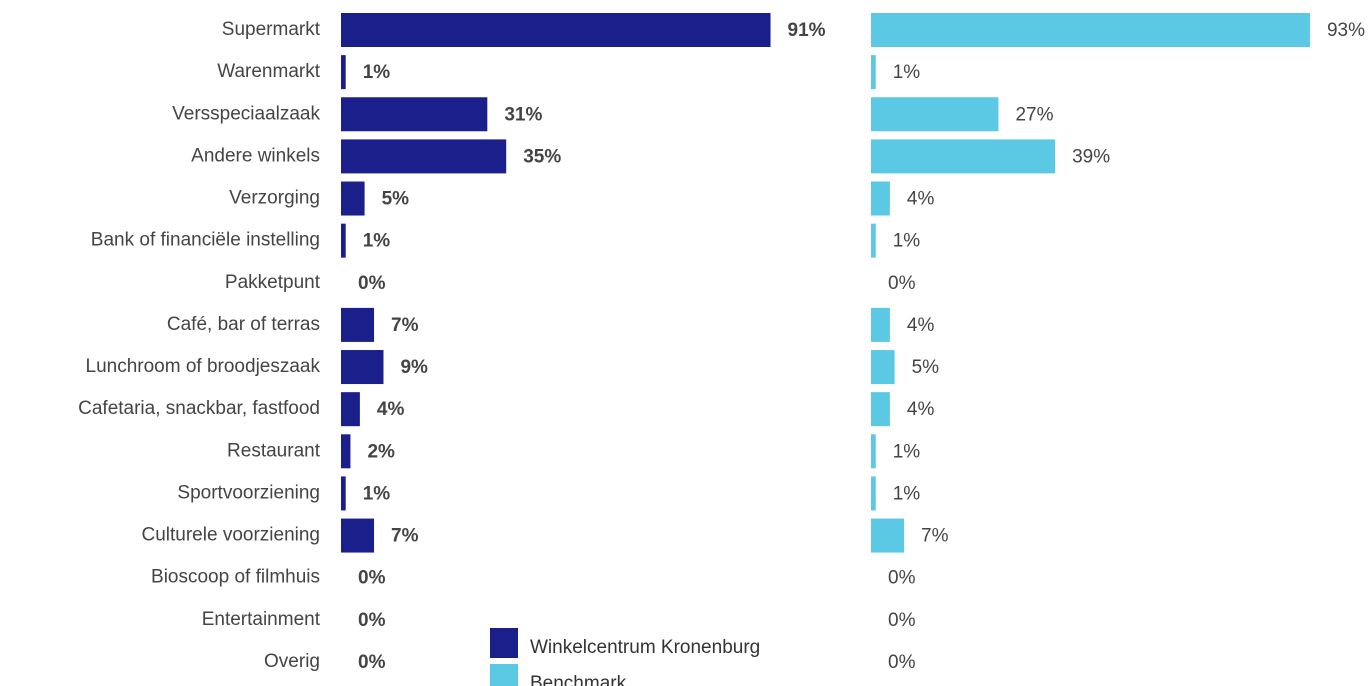 The image size is (1370, 686). Describe the element at coordinates (235, 577) in the screenshot. I see `category-label: Bioscoop of filmhuis` at that location.